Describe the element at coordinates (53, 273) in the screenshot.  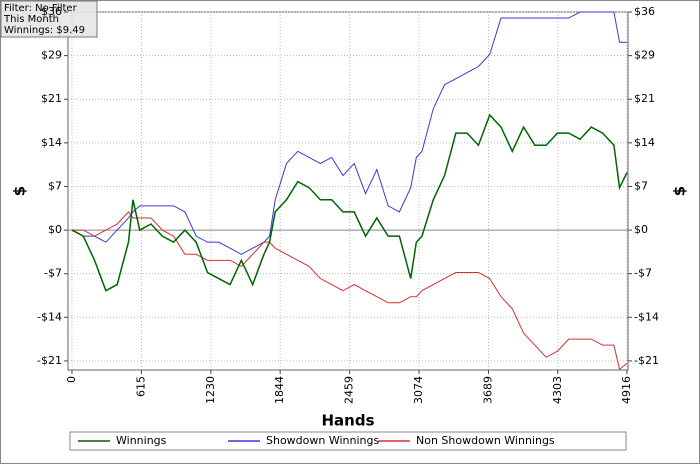
I see `y-tick-label: -$7` at that location.